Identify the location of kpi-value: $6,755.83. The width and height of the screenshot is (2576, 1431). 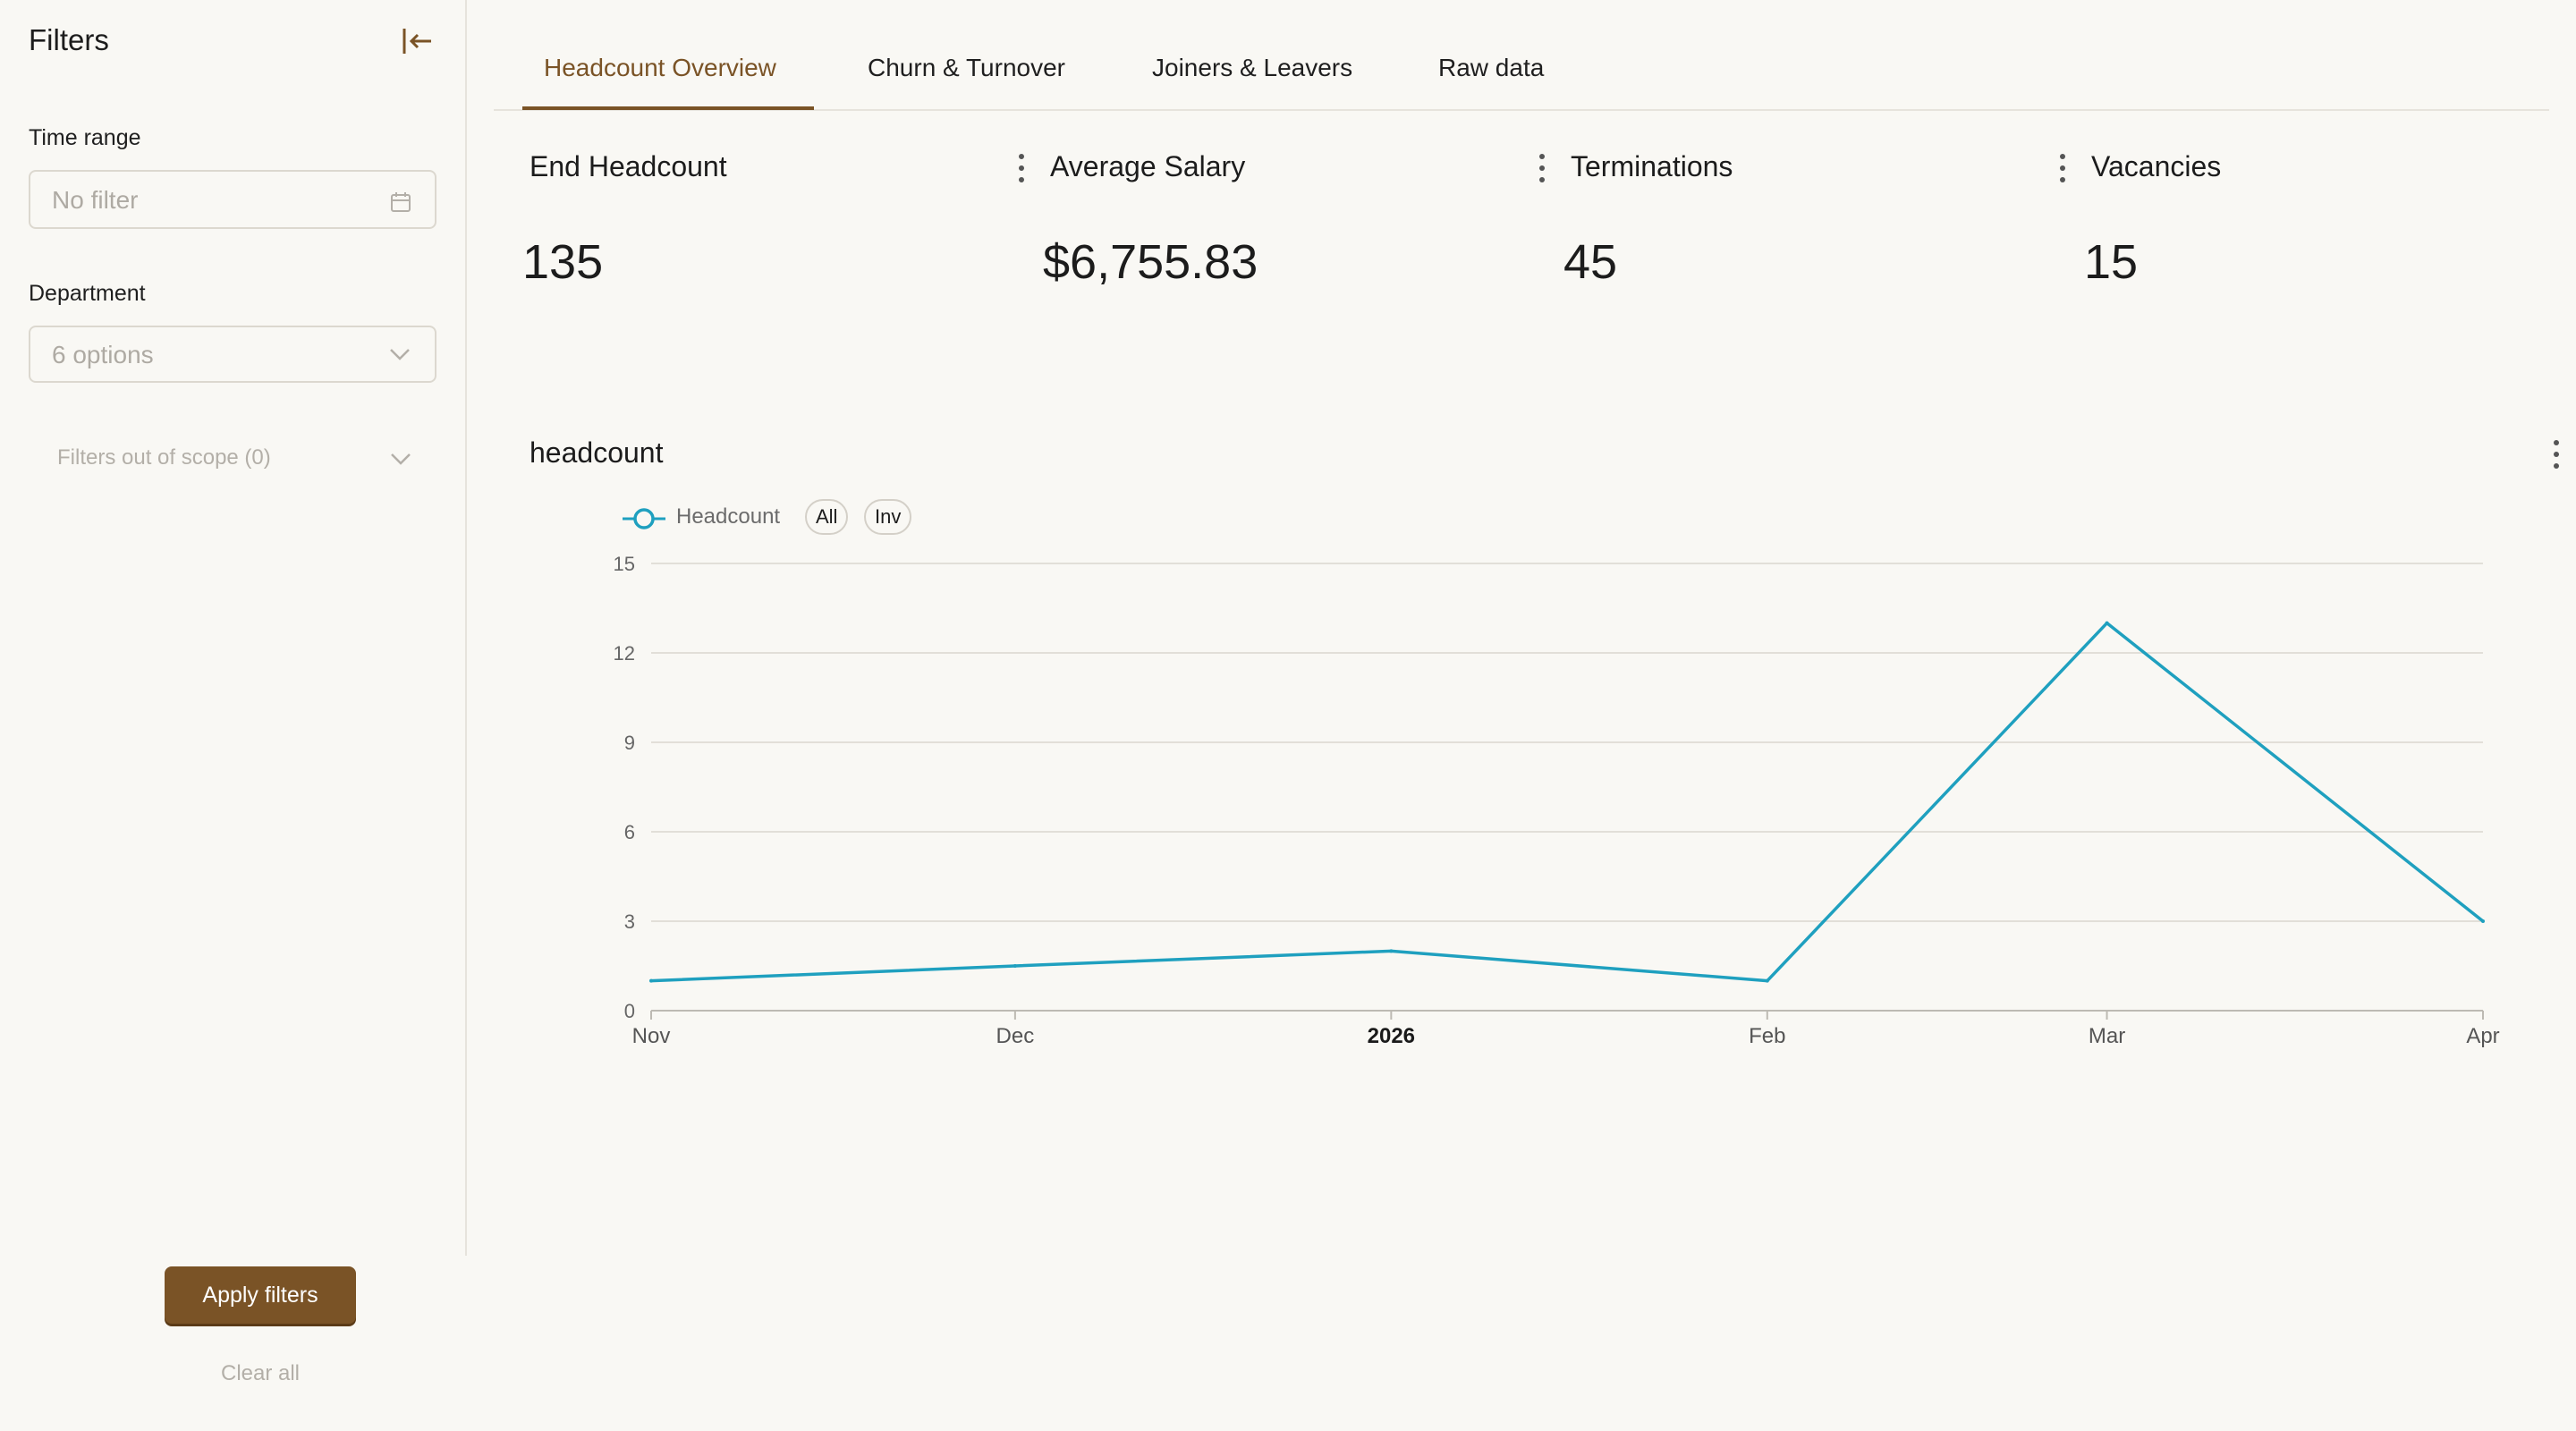
(1150, 262).